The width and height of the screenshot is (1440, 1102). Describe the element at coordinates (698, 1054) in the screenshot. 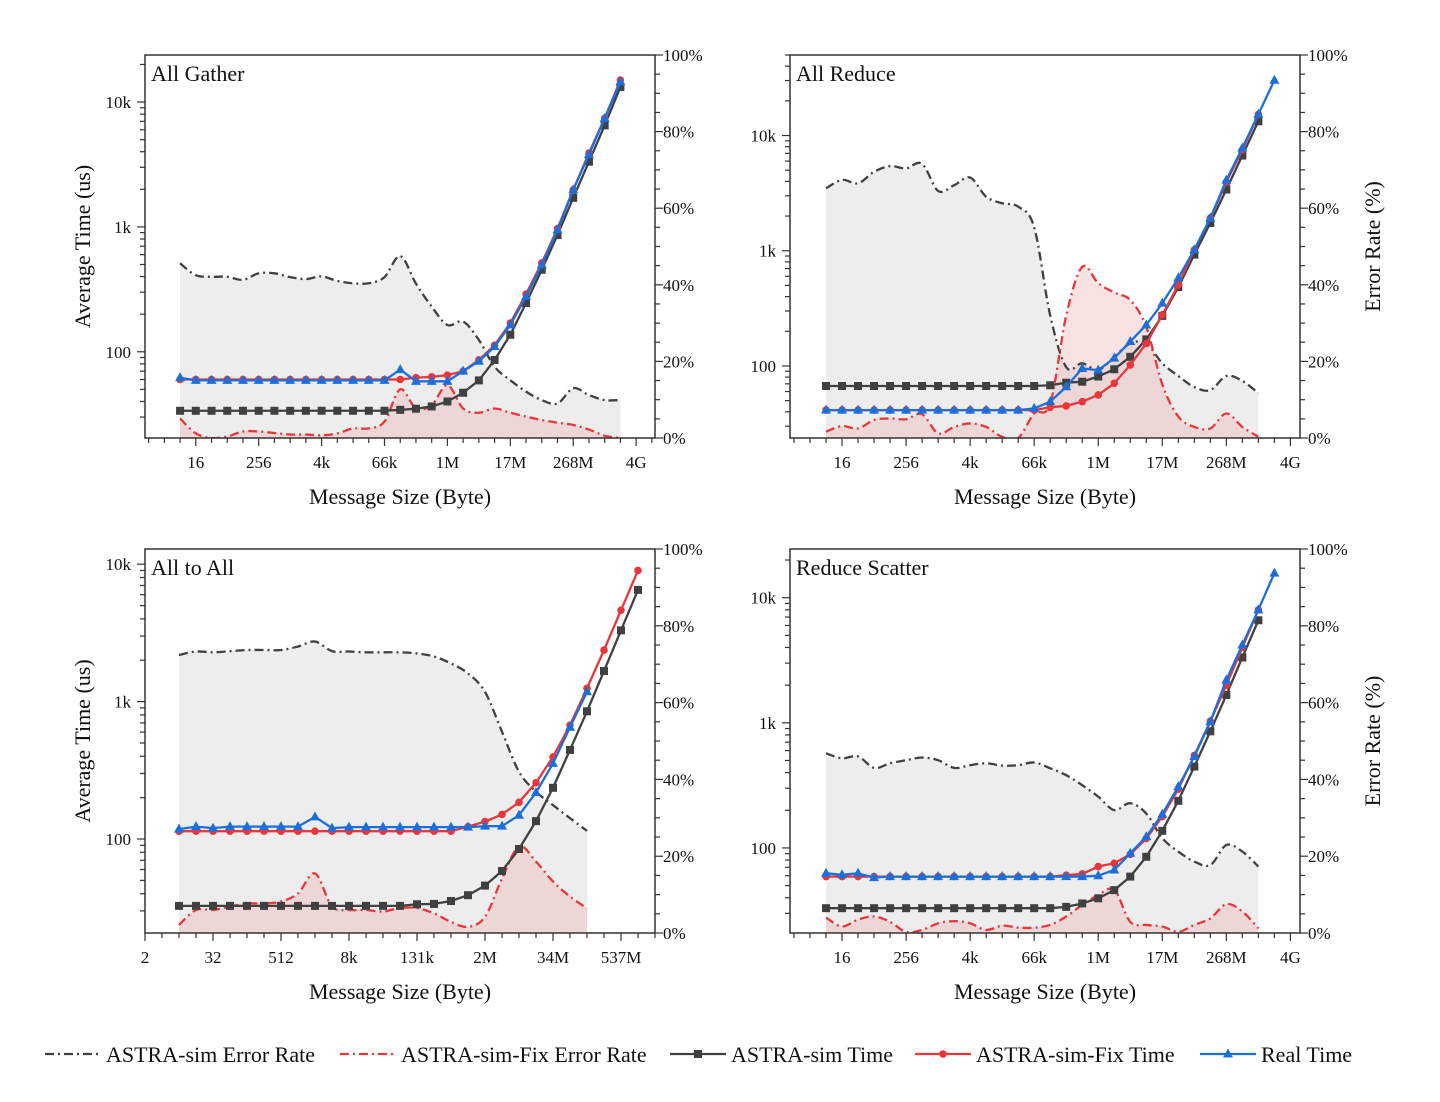

I see `legend-marker-square` at that location.